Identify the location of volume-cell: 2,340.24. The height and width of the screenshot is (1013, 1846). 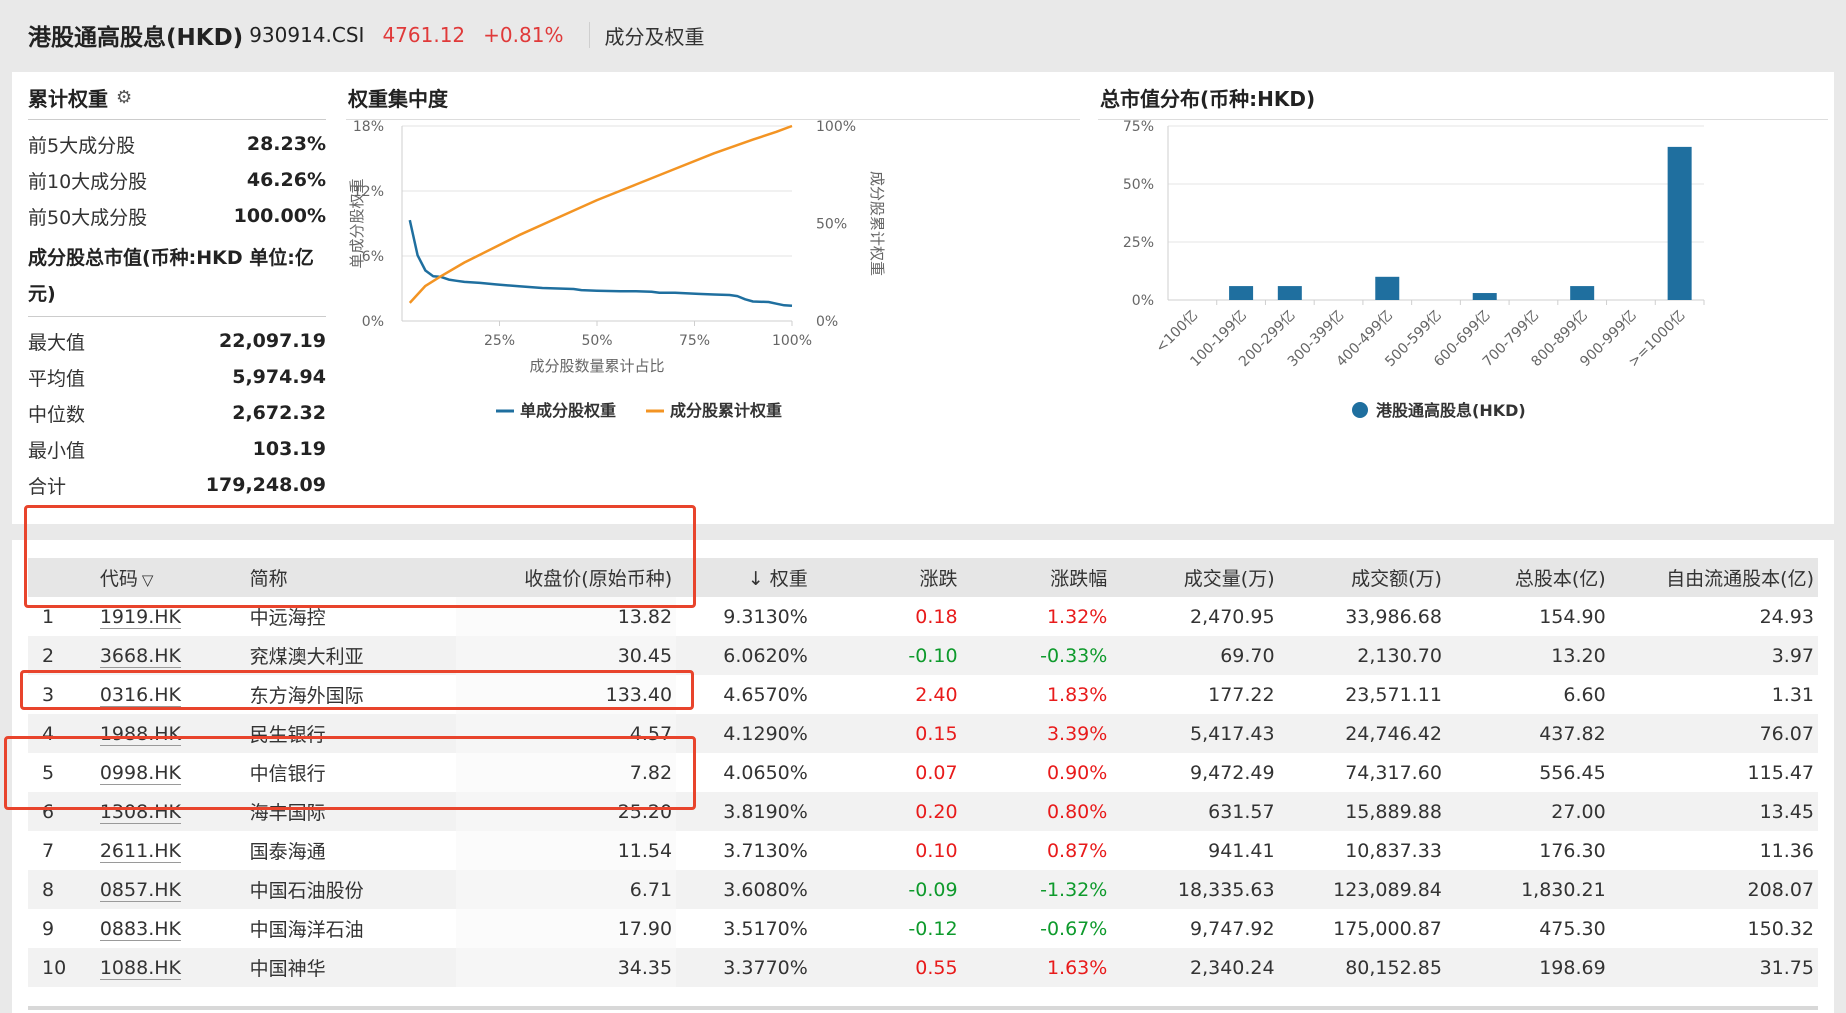
(1232, 967).